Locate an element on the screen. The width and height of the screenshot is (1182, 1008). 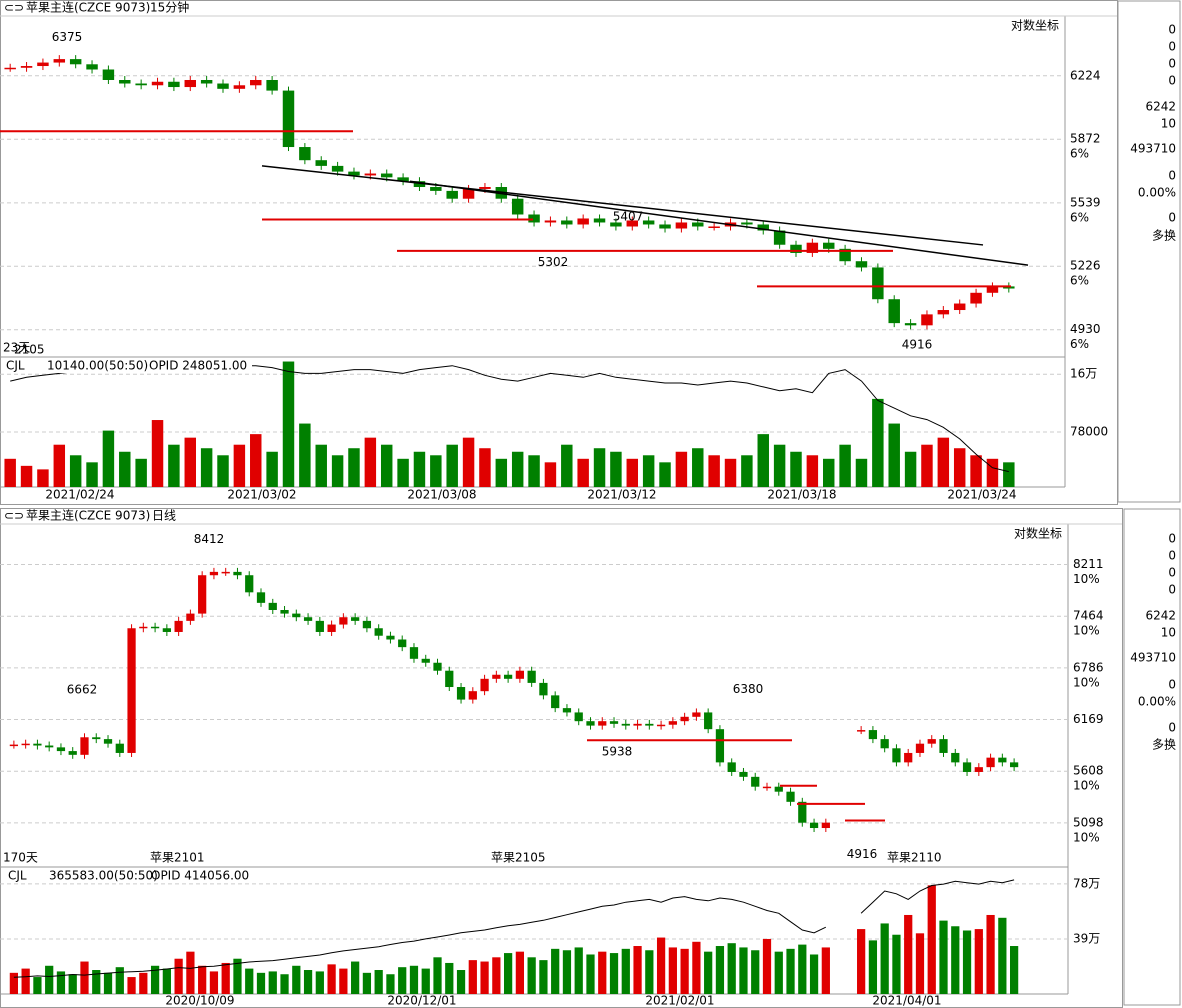
trend-line is located at coordinates (719, 223).